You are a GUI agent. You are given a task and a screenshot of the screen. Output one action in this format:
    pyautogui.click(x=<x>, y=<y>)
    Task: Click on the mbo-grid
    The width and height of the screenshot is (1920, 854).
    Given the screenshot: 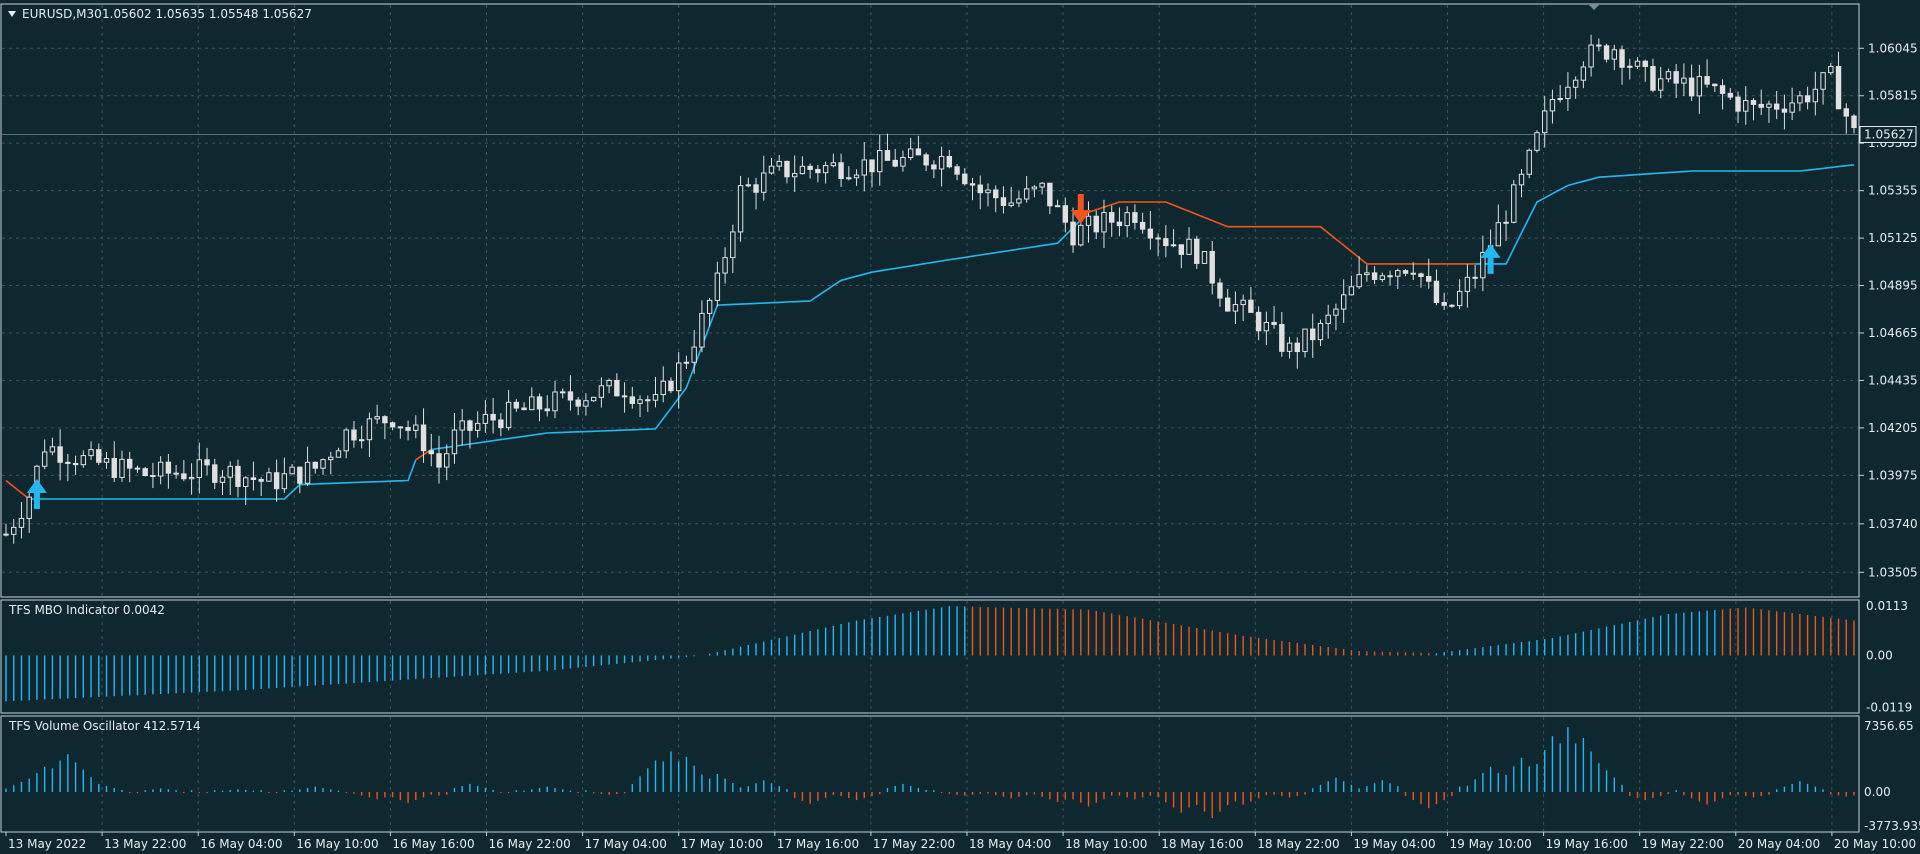 What is the action you would take?
    pyautogui.click(x=967, y=656)
    